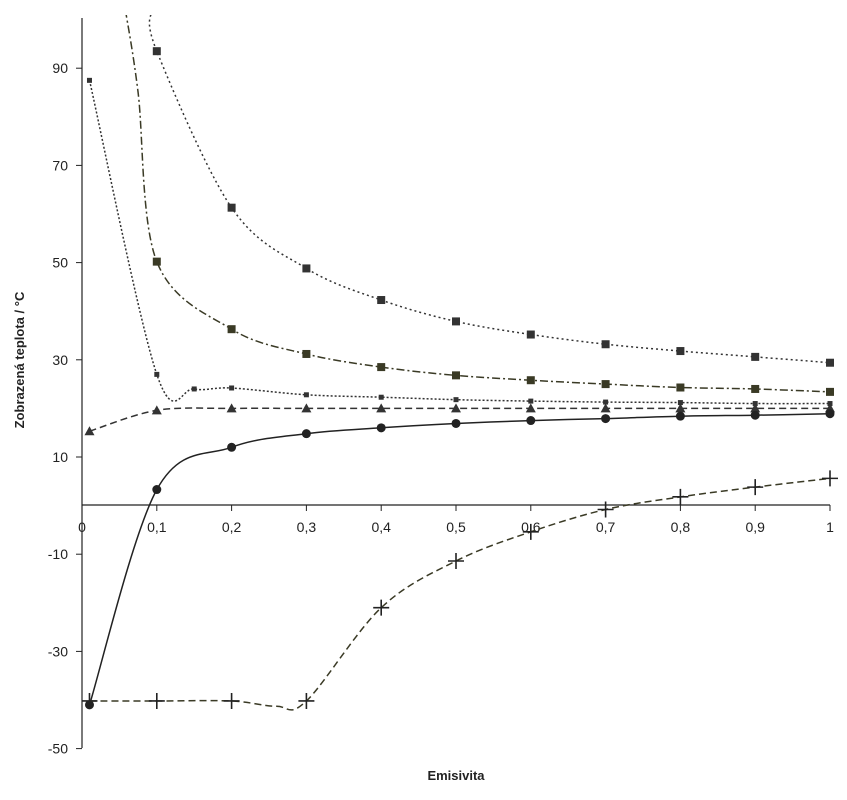  What do you see at coordinates (381, 527) in the screenshot?
I see `x-tick-label: 0,4` at bounding box center [381, 527].